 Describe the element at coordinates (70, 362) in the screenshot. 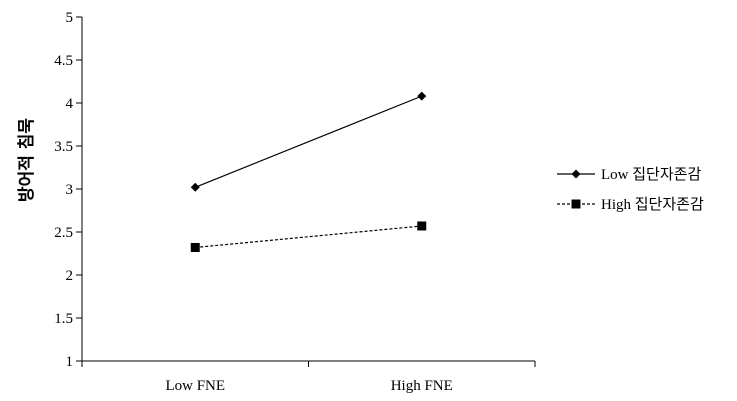

I see `y-tick-label: 1` at that location.